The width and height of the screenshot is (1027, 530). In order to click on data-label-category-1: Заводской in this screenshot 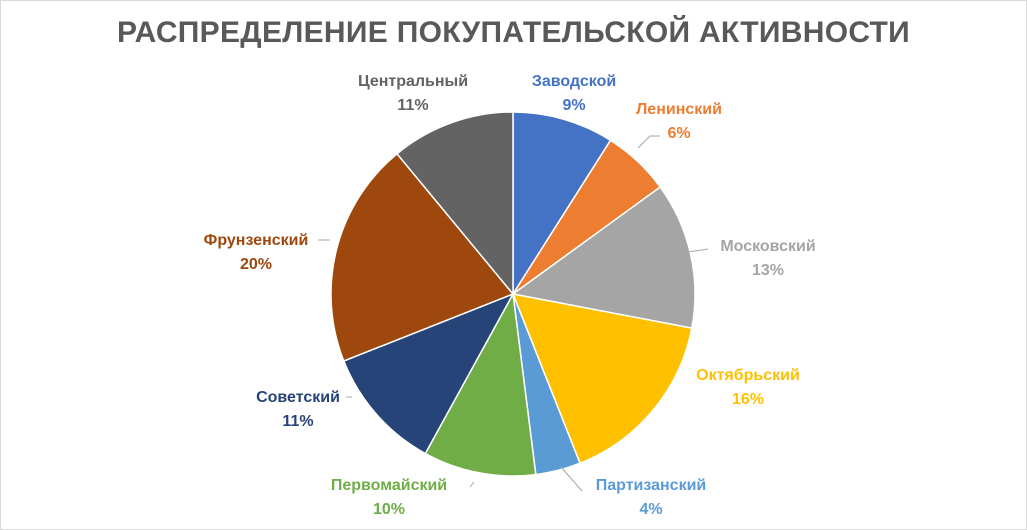, I will do `click(574, 81)`.